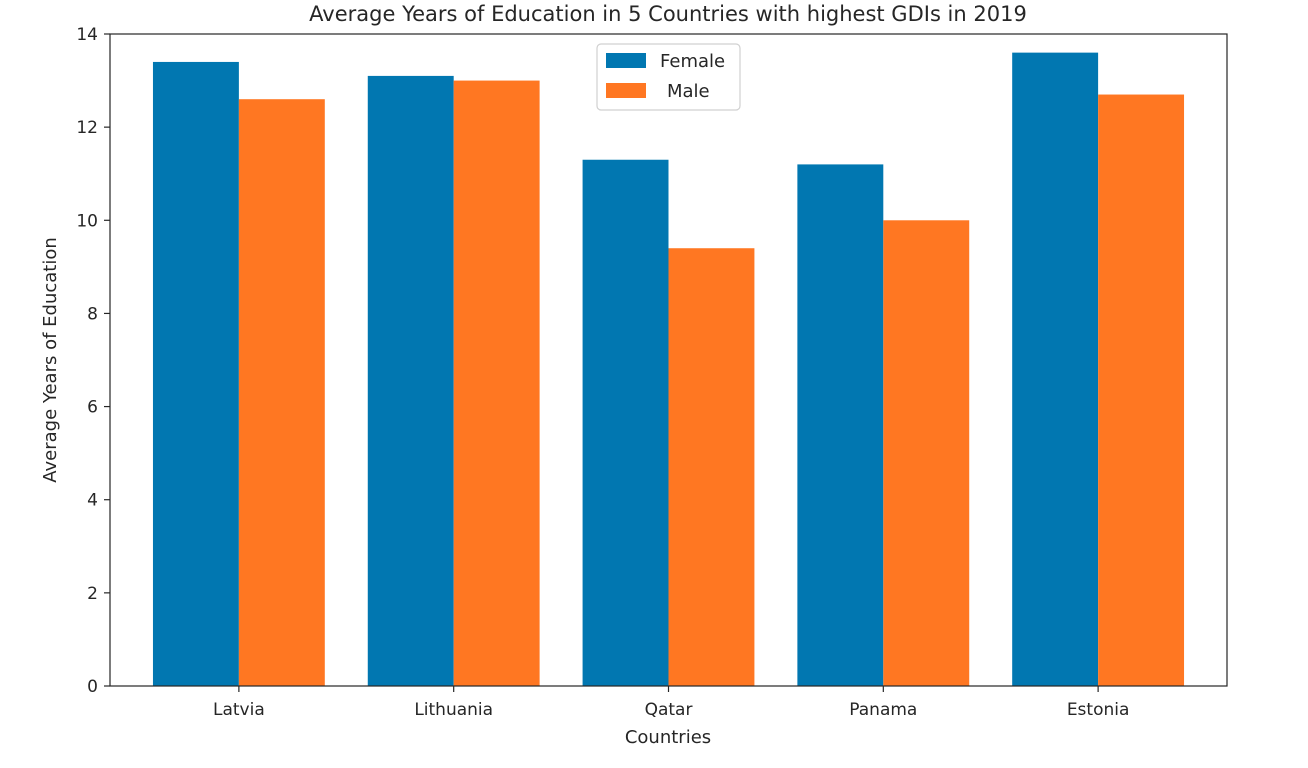 The height and width of the screenshot is (768, 1308). Describe the element at coordinates (281, 392) in the screenshot. I see `bar-male-latvia` at that location.